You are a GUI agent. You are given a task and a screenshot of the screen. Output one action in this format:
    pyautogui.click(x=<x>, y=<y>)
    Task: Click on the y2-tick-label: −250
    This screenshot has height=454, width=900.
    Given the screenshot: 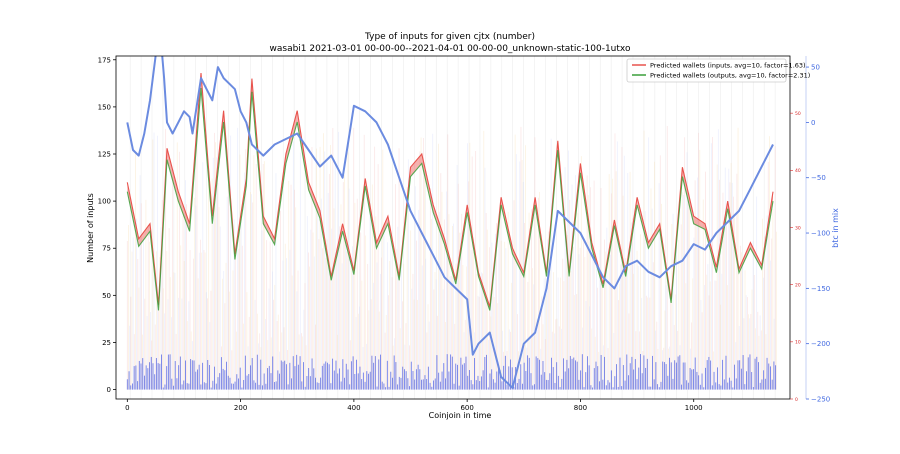 What is the action you would take?
    pyautogui.click(x=820, y=400)
    